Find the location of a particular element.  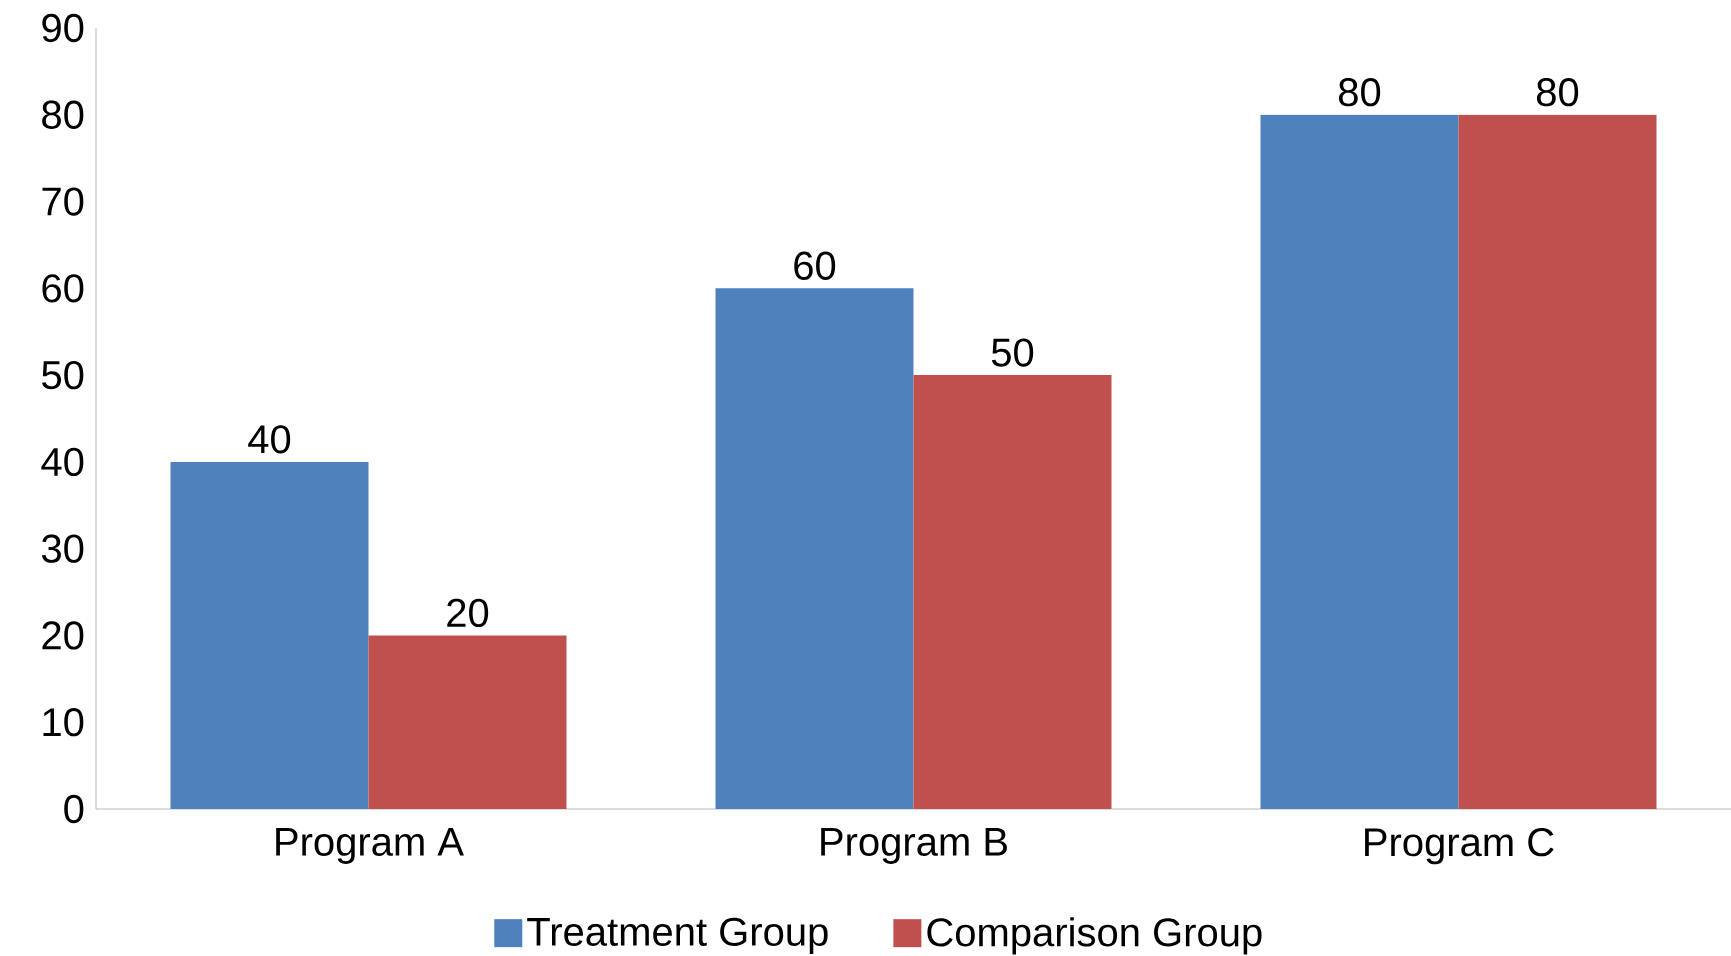

y-tick-label: 80 is located at coordinates (63, 114).